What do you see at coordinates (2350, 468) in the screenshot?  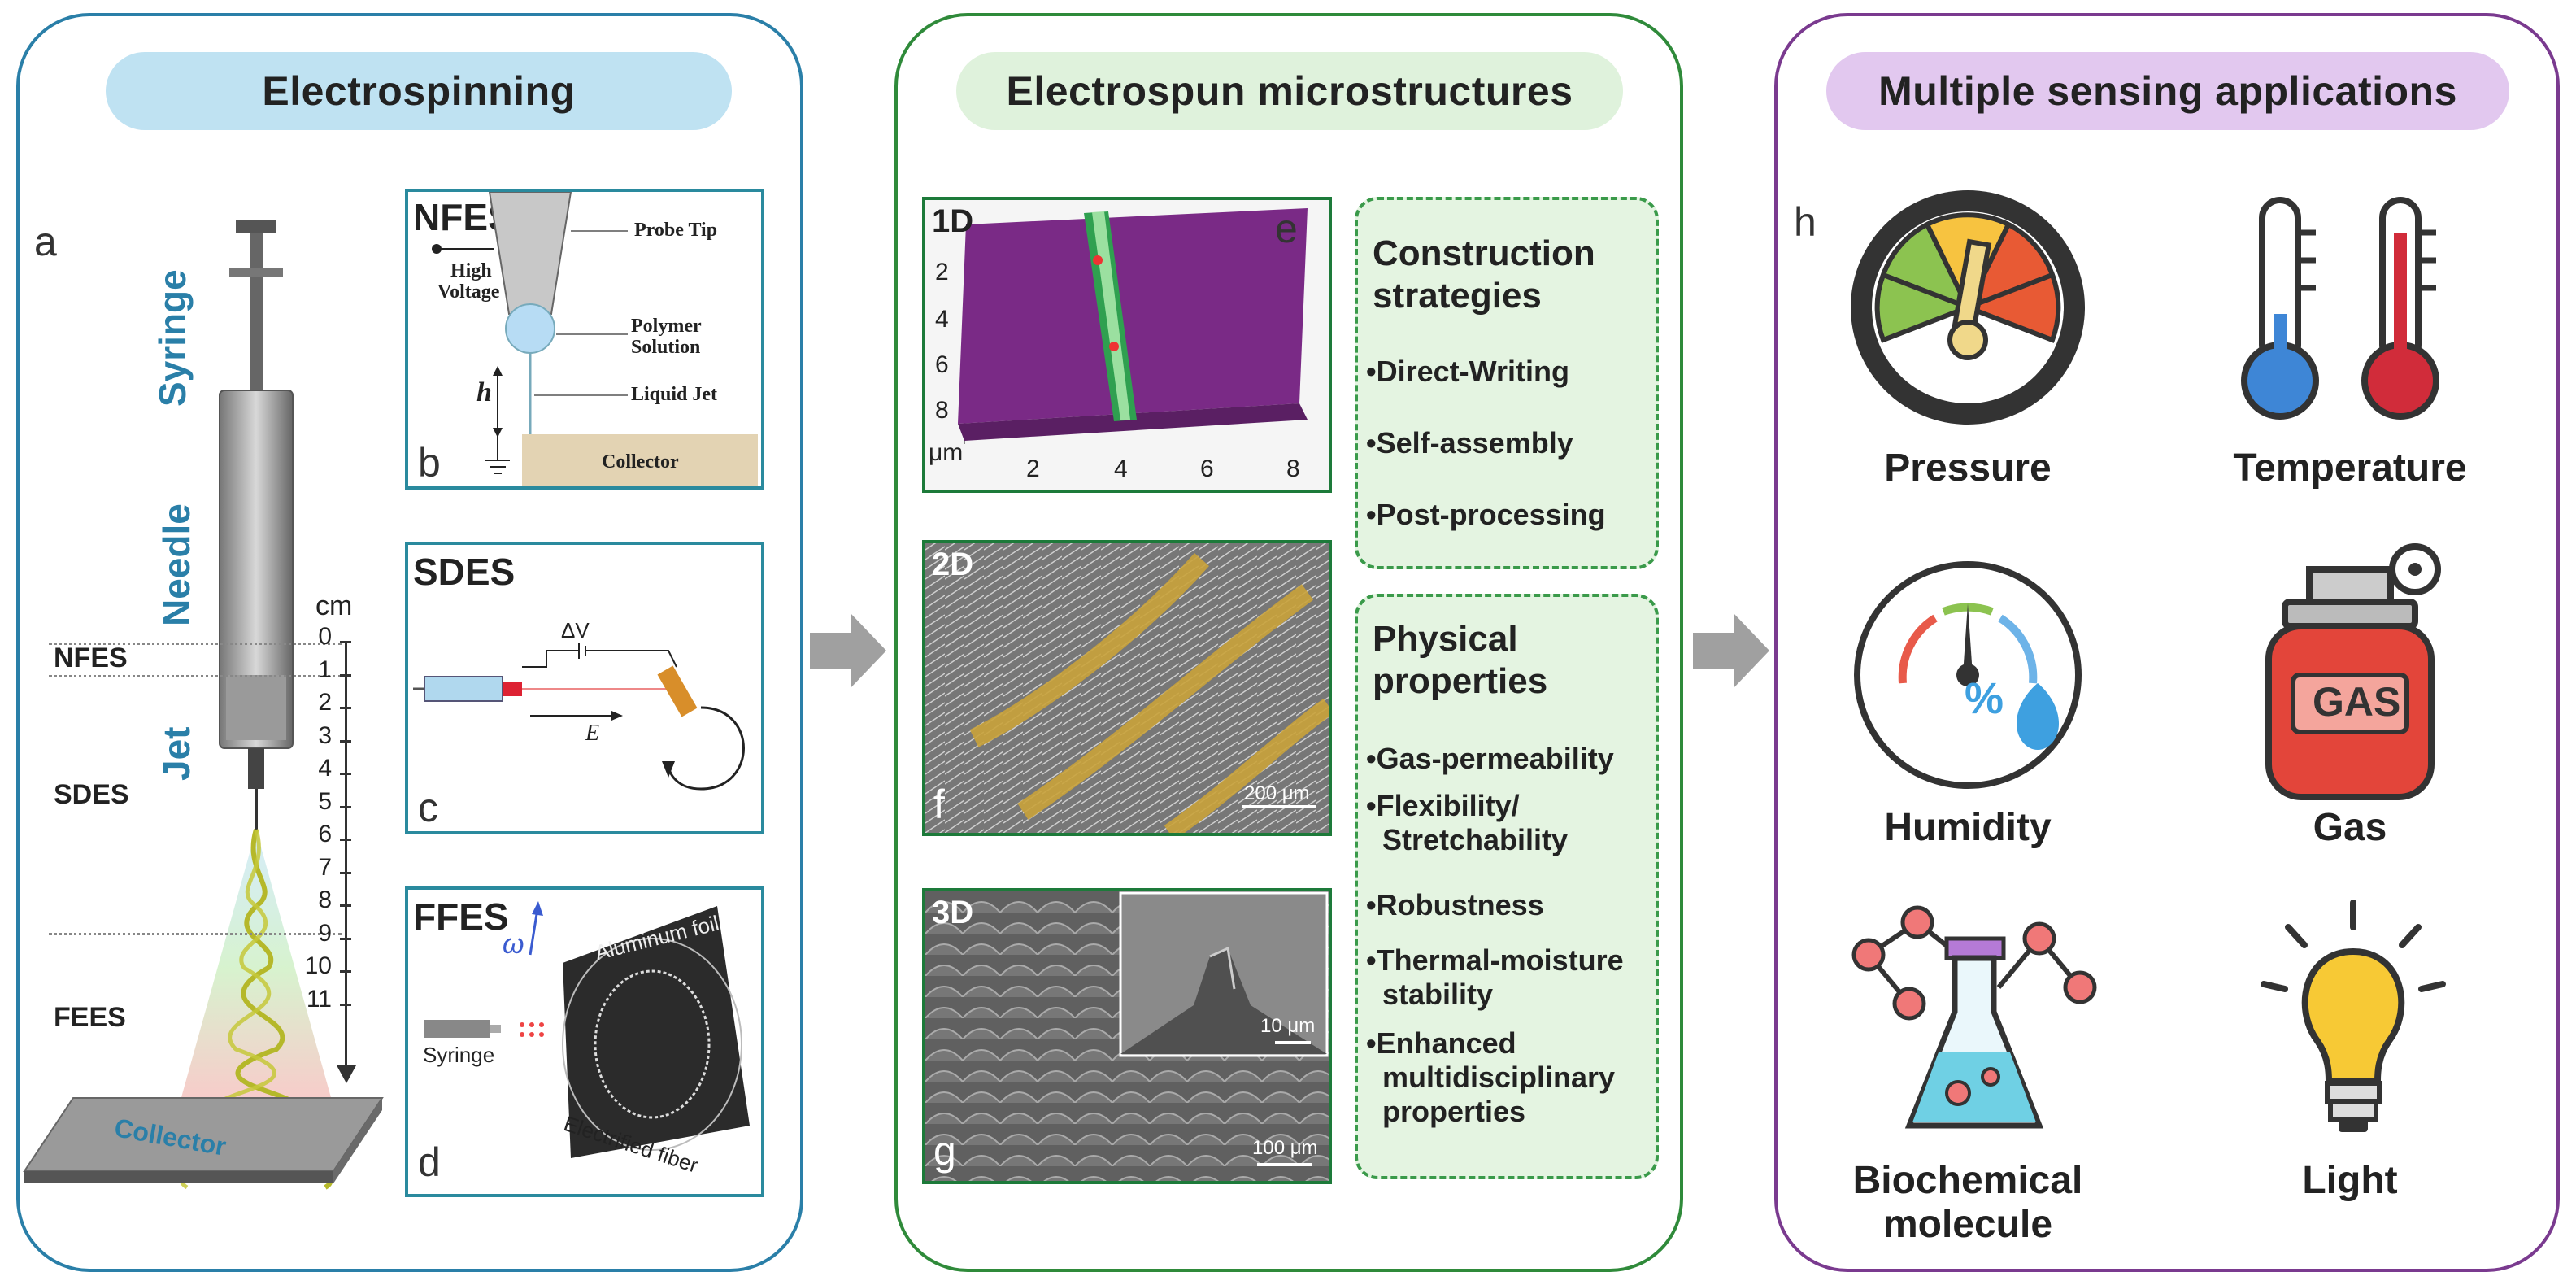 I see `label-temperature: Temperature` at bounding box center [2350, 468].